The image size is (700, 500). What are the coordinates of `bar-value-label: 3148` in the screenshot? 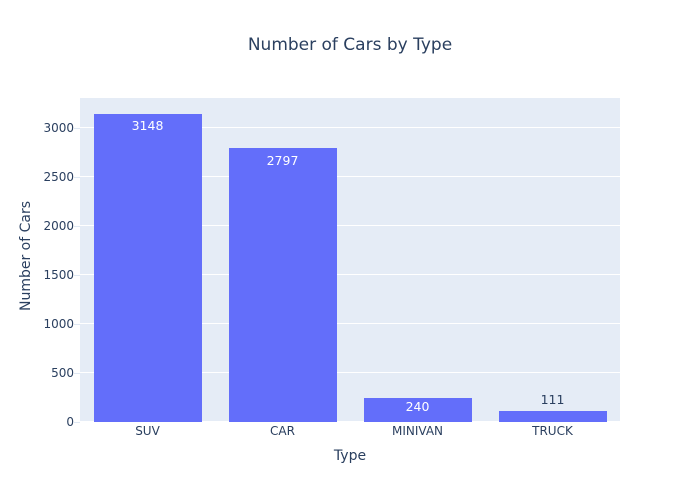 It's located at (147, 126).